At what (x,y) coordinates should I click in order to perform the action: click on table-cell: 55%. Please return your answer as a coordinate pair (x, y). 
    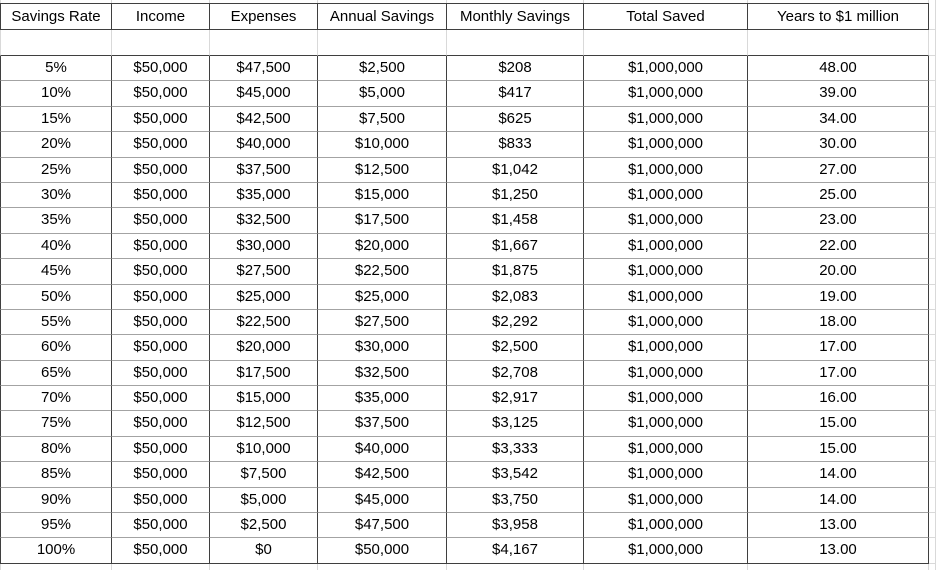
    Looking at the image, I should click on (56, 322).